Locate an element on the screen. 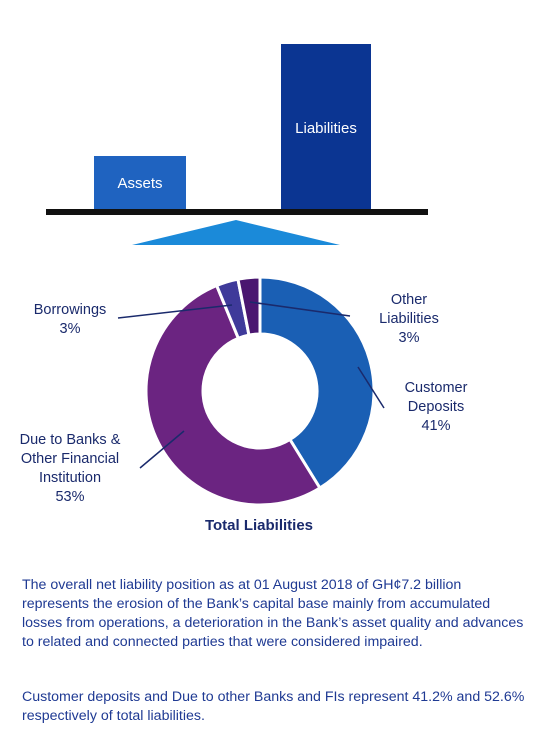 The height and width of the screenshot is (731, 540). slice-name-line: Other Financial is located at coordinates (70, 459).